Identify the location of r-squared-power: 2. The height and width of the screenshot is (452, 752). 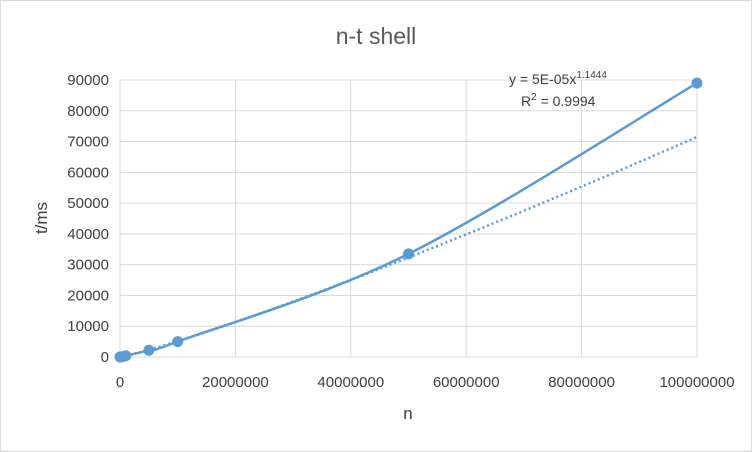
(534, 97).